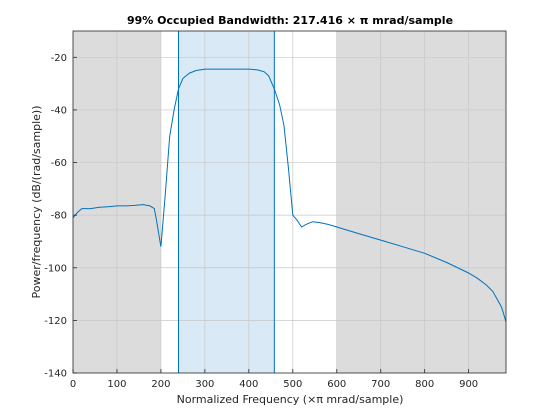 The width and height of the screenshot is (560, 420). I want to click on x-tick-label: 700, so click(380, 384).